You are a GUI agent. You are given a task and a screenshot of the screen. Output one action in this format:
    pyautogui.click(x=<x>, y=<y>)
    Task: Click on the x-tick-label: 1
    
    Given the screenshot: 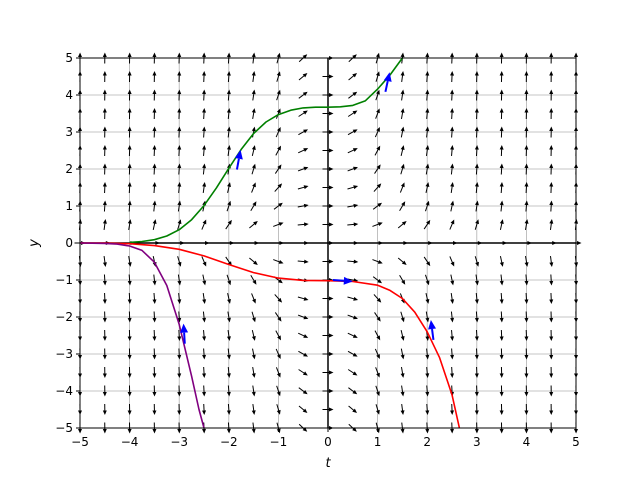 What is the action you would take?
    pyautogui.click(x=378, y=442)
    